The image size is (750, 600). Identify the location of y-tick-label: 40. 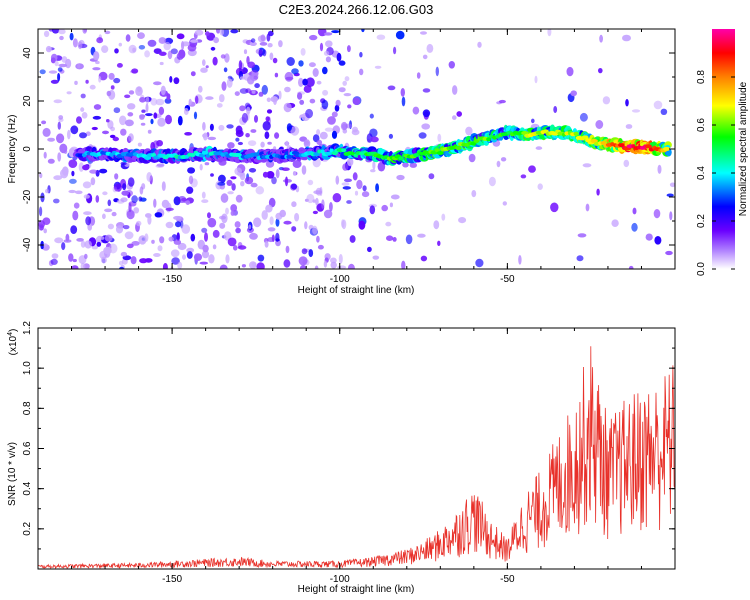
(27, 53).